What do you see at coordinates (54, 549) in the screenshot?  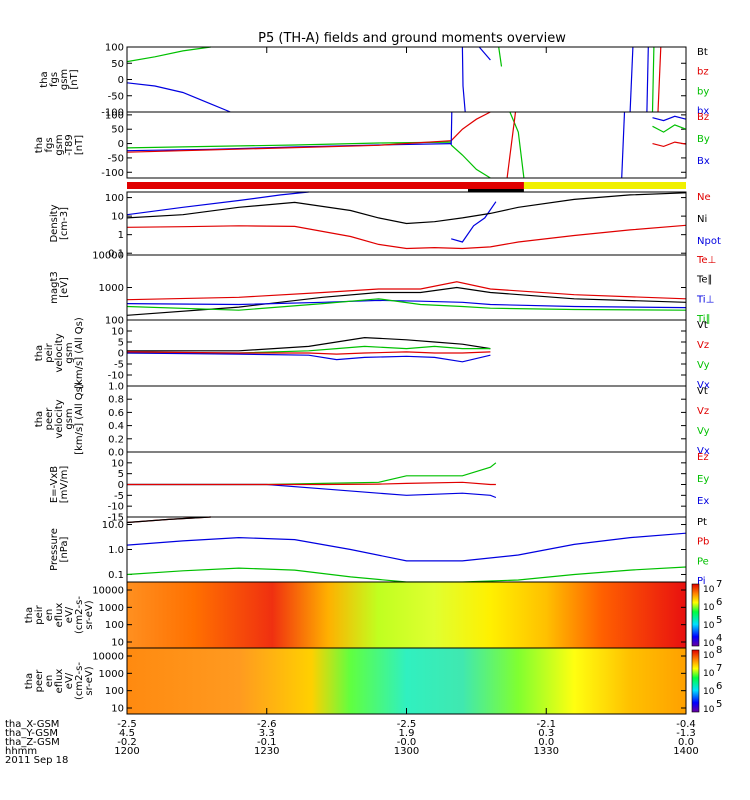 I see `y-axis-label: Pressure` at bounding box center [54, 549].